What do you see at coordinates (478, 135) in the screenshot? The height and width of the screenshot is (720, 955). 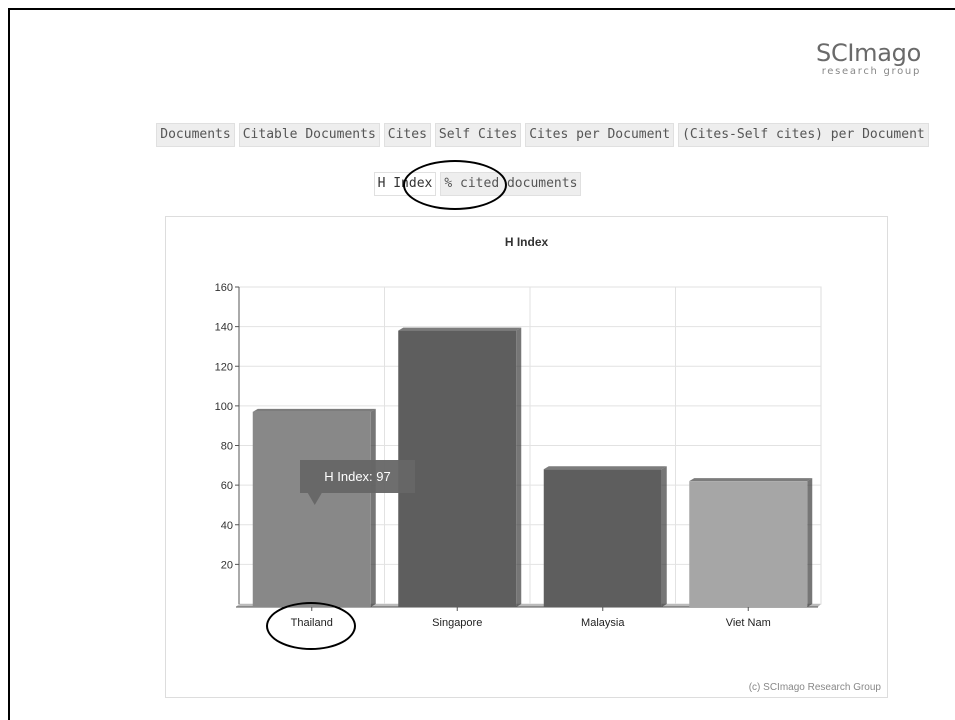 I see `tab-self-cites: Self Cites` at bounding box center [478, 135].